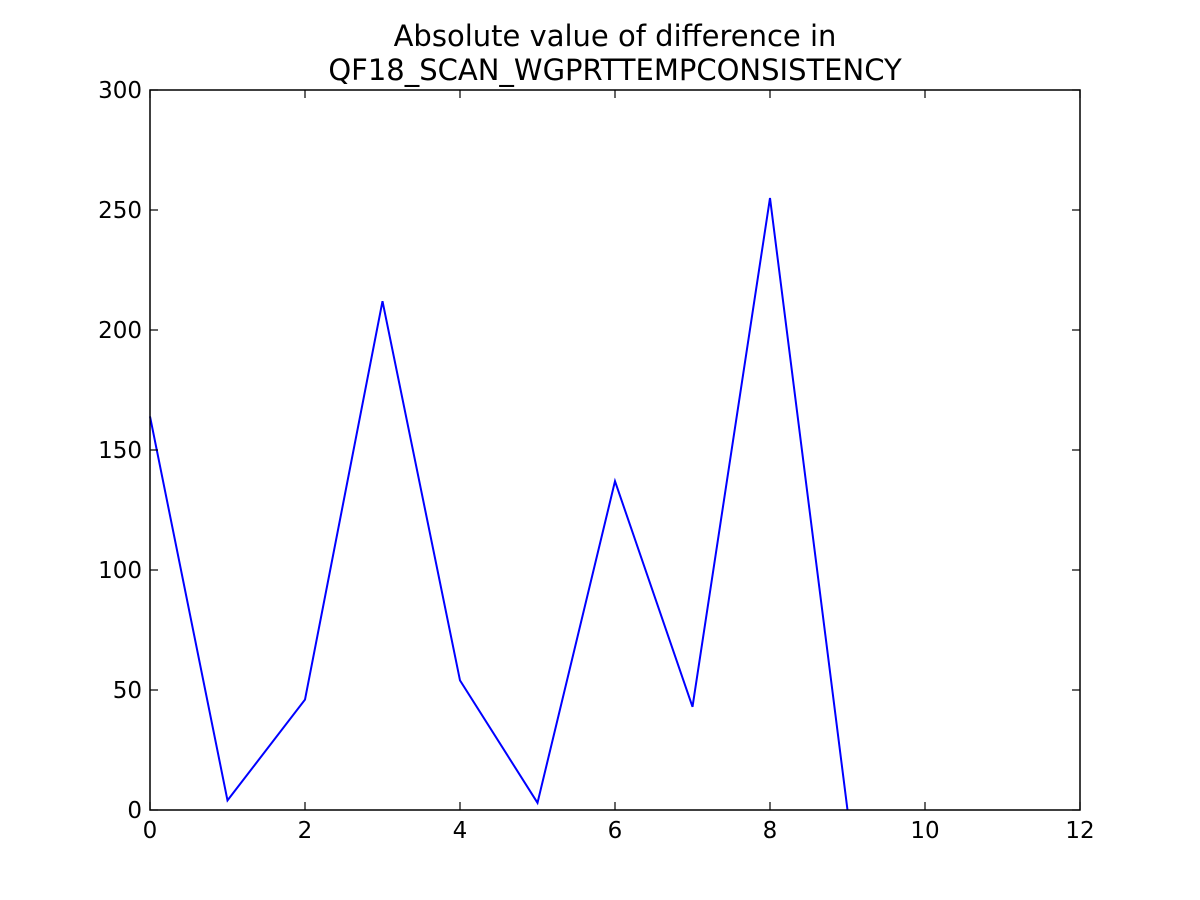  Describe the element at coordinates (460, 831) in the screenshot. I see `x-tick-label-4: 4` at that location.